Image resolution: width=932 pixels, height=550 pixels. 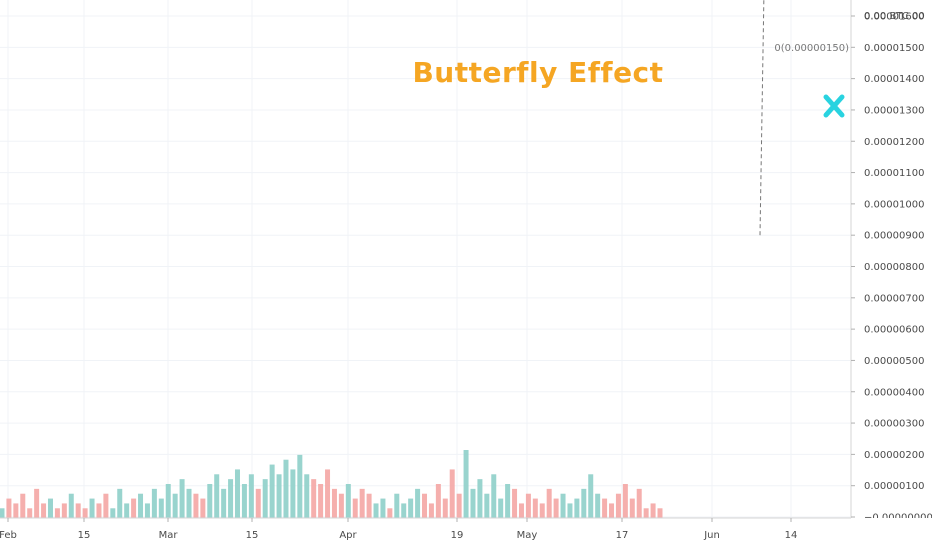 I want to click on y-tick-label: 0.00000400, so click(x=894, y=392).